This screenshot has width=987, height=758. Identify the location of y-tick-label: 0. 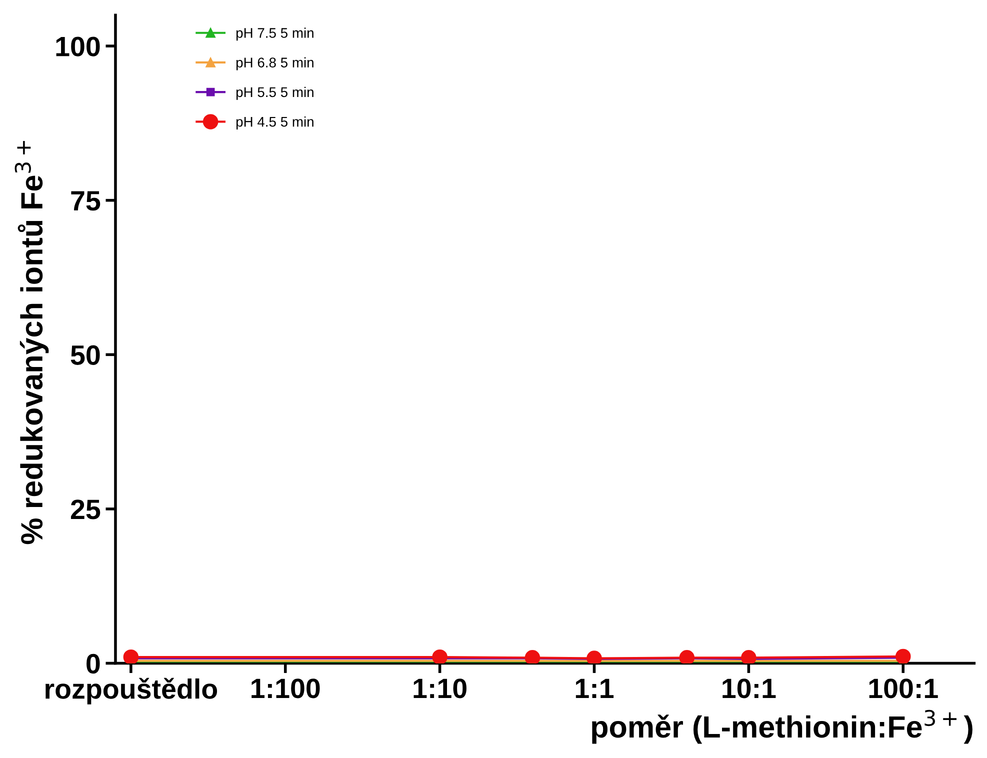
(93, 664).